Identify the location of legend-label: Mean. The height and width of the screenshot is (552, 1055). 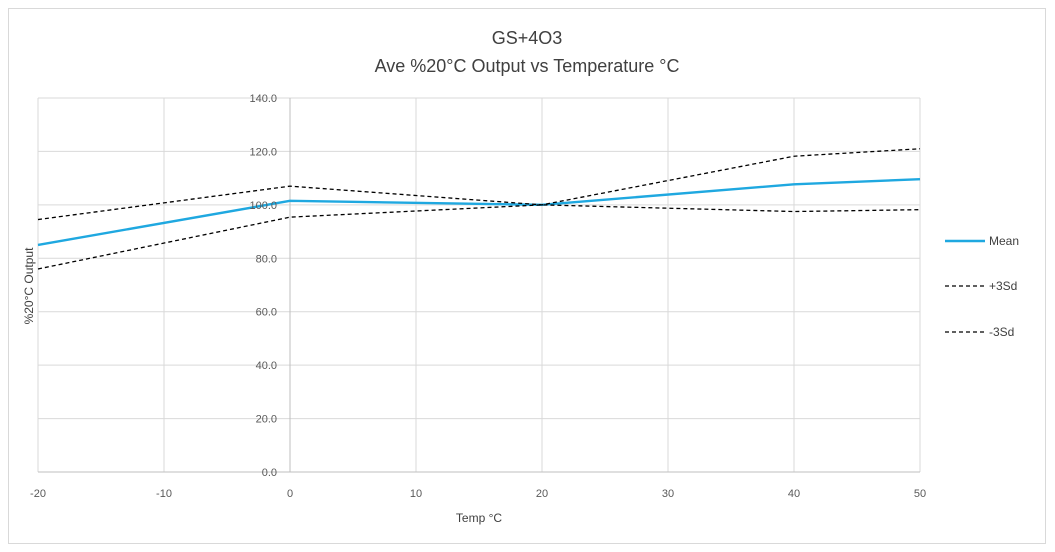
(1004, 241).